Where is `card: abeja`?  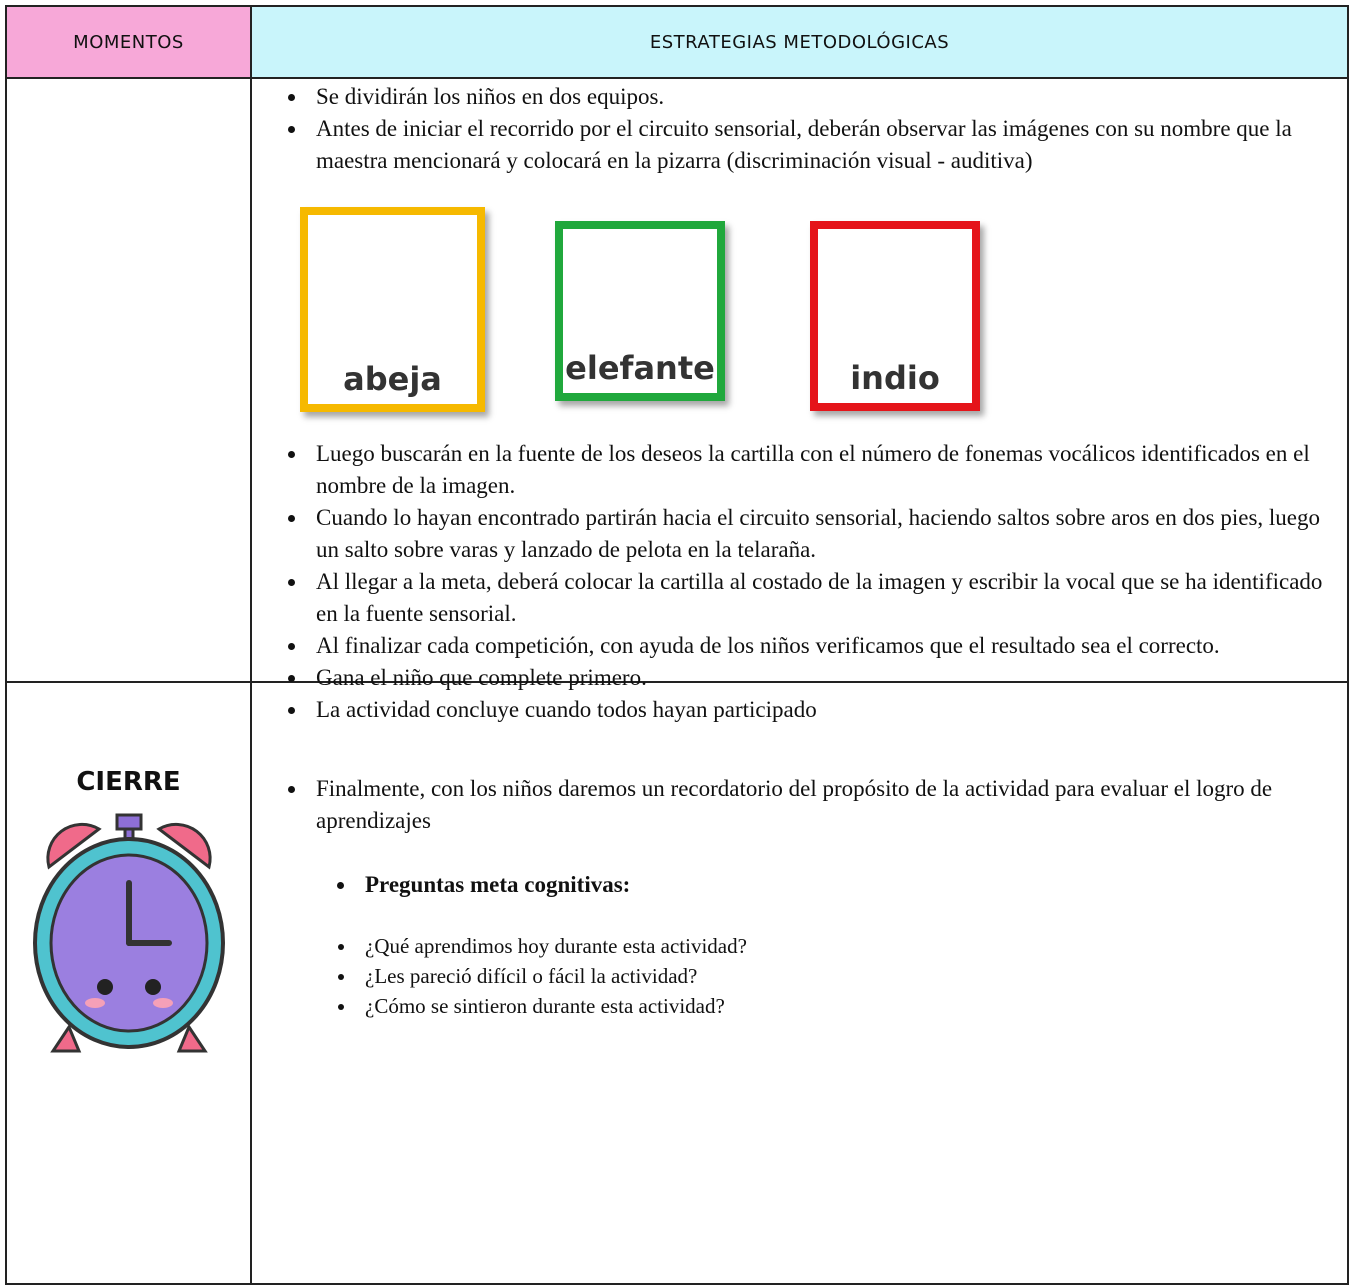
card: abeja is located at coordinates (392, 309).